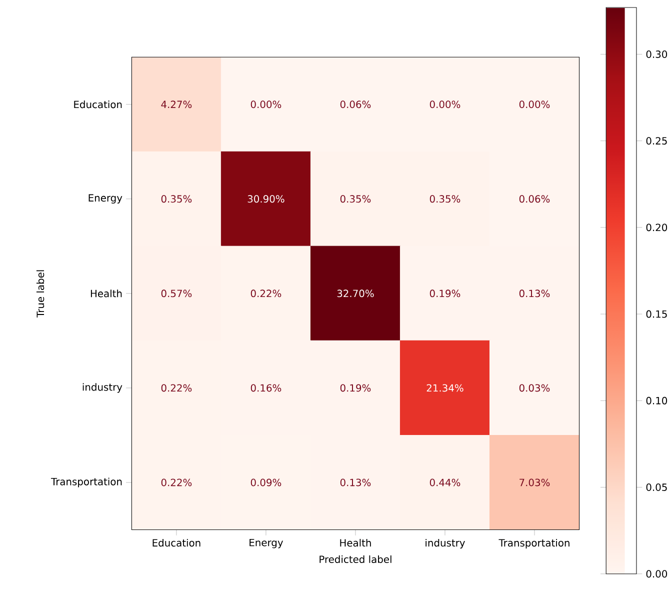 This screenshot has height=589, width=671. I want to click on data-label: 0.09%, so click(266, 482).